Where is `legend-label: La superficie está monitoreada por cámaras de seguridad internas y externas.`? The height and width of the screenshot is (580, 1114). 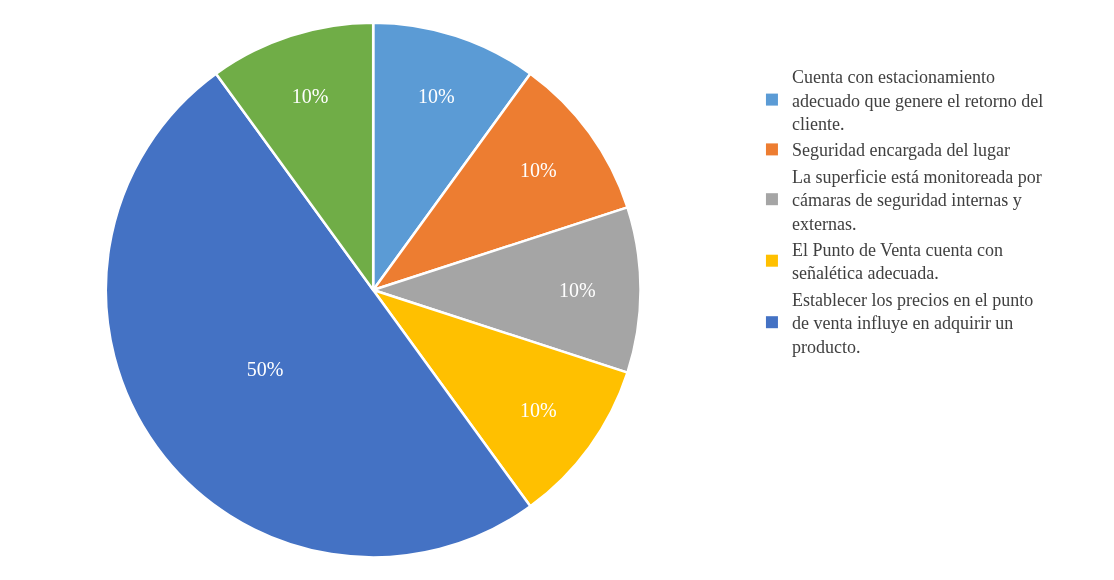 legend-label: La superficie está monitoreada por cámaras de seguridad internas y externas. is located at coordinates (916, 200).